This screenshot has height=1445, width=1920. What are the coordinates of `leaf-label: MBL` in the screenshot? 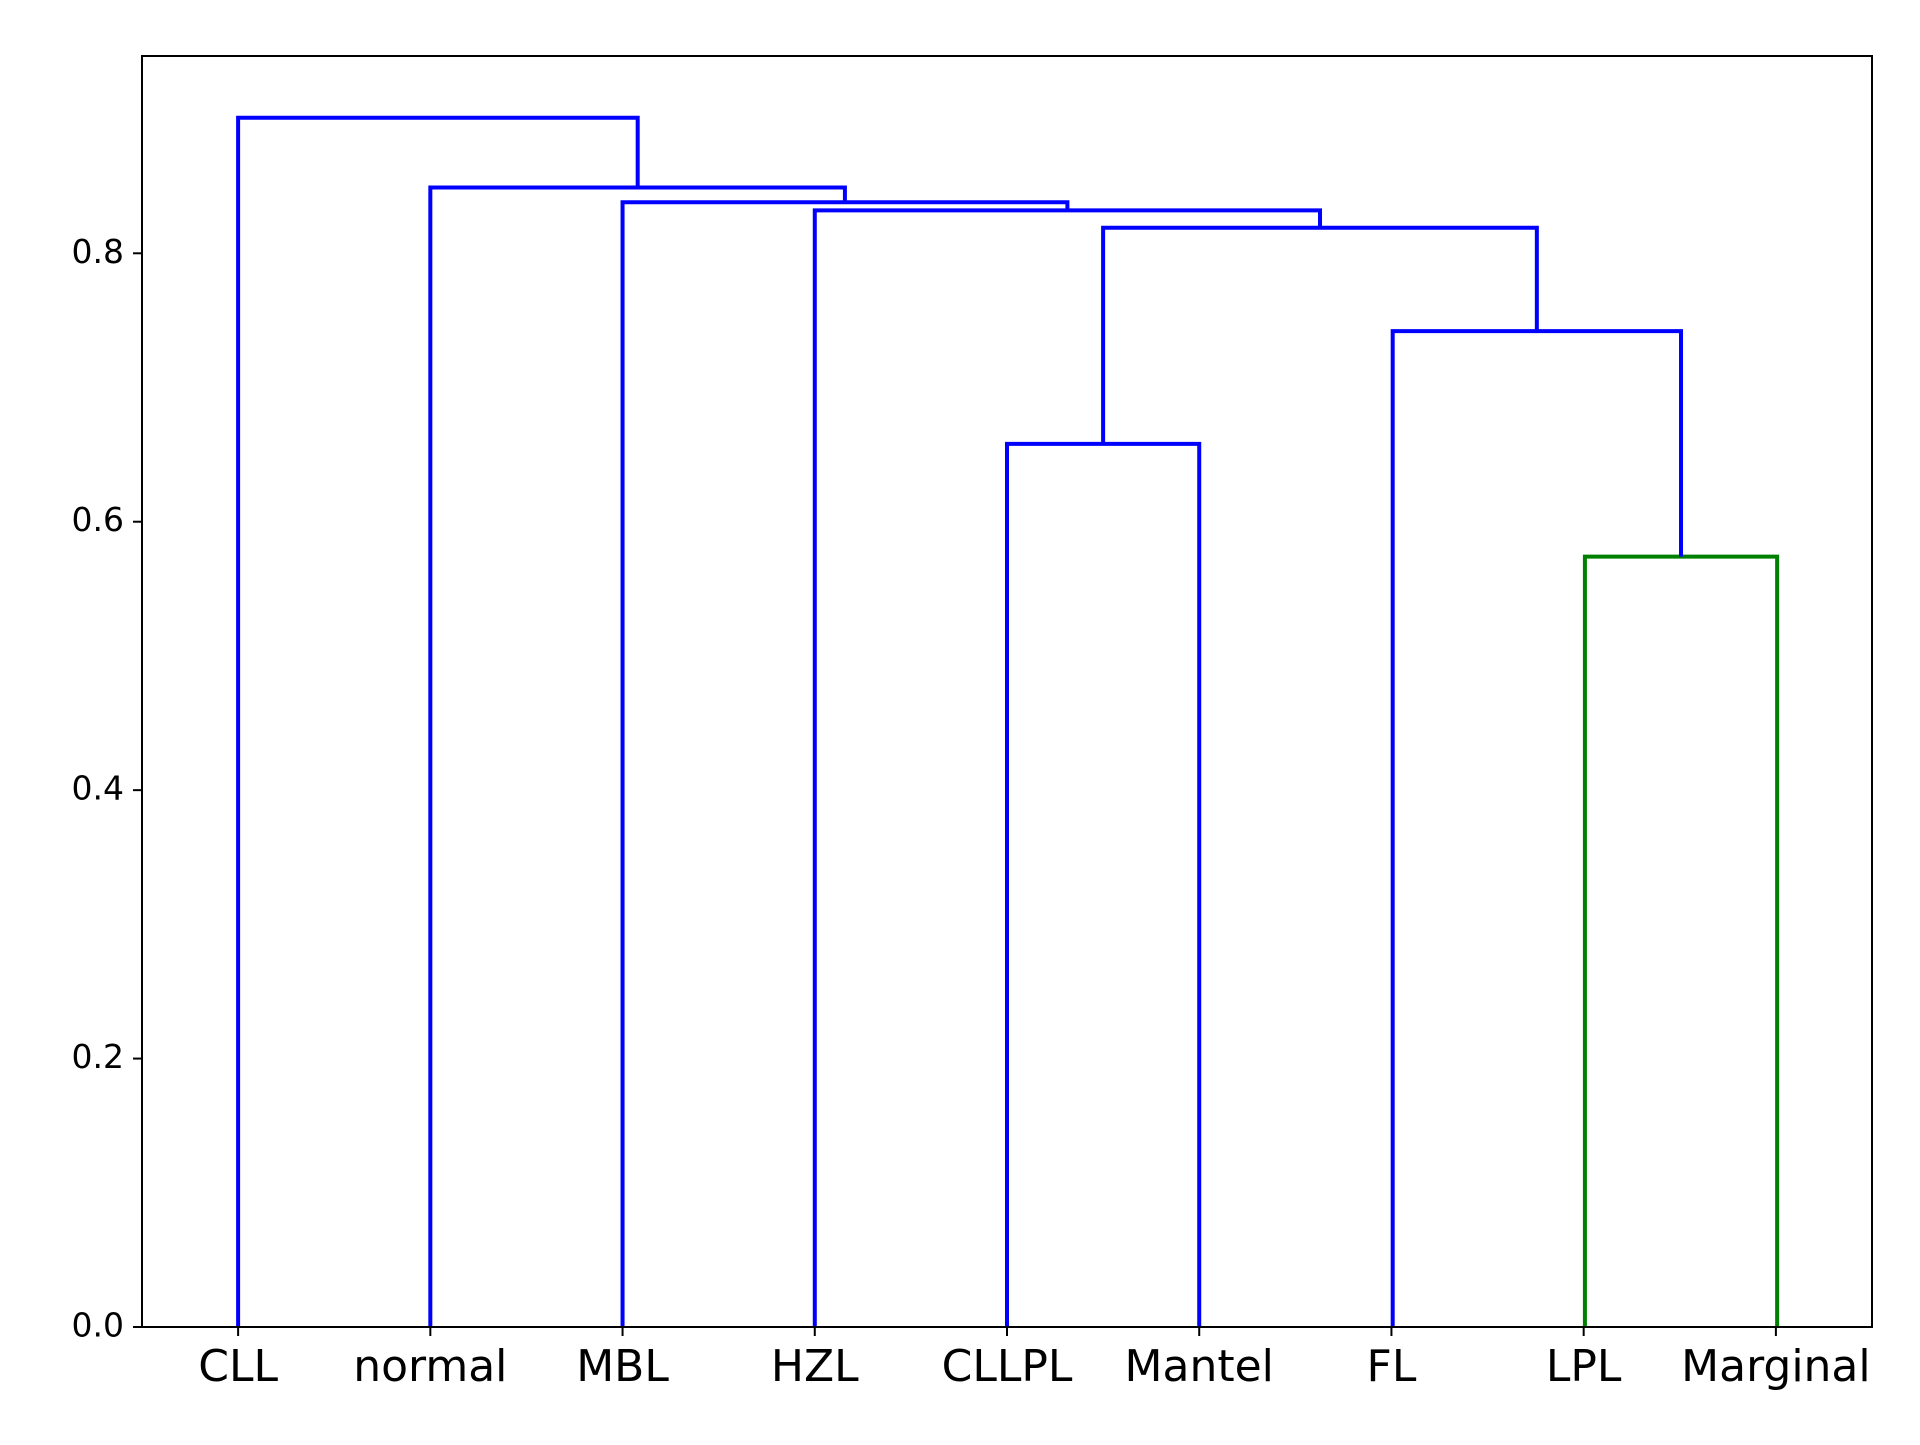 It's located at (622, 1366).